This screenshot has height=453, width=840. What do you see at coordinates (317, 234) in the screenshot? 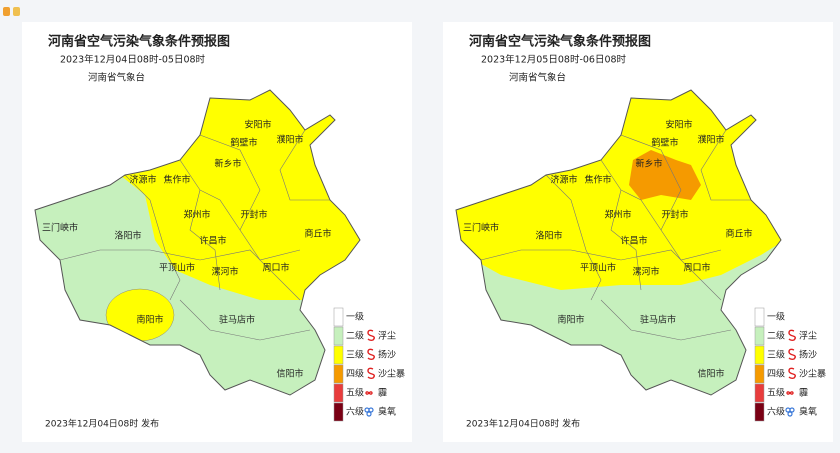
I see `city-label: 商丘市` at bounding box center [317, 234].